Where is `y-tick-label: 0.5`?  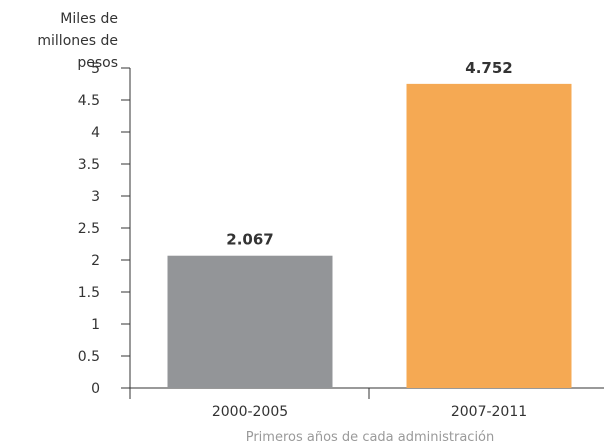 y-tick-label: 0.5 is located at coordinates (89, 357).